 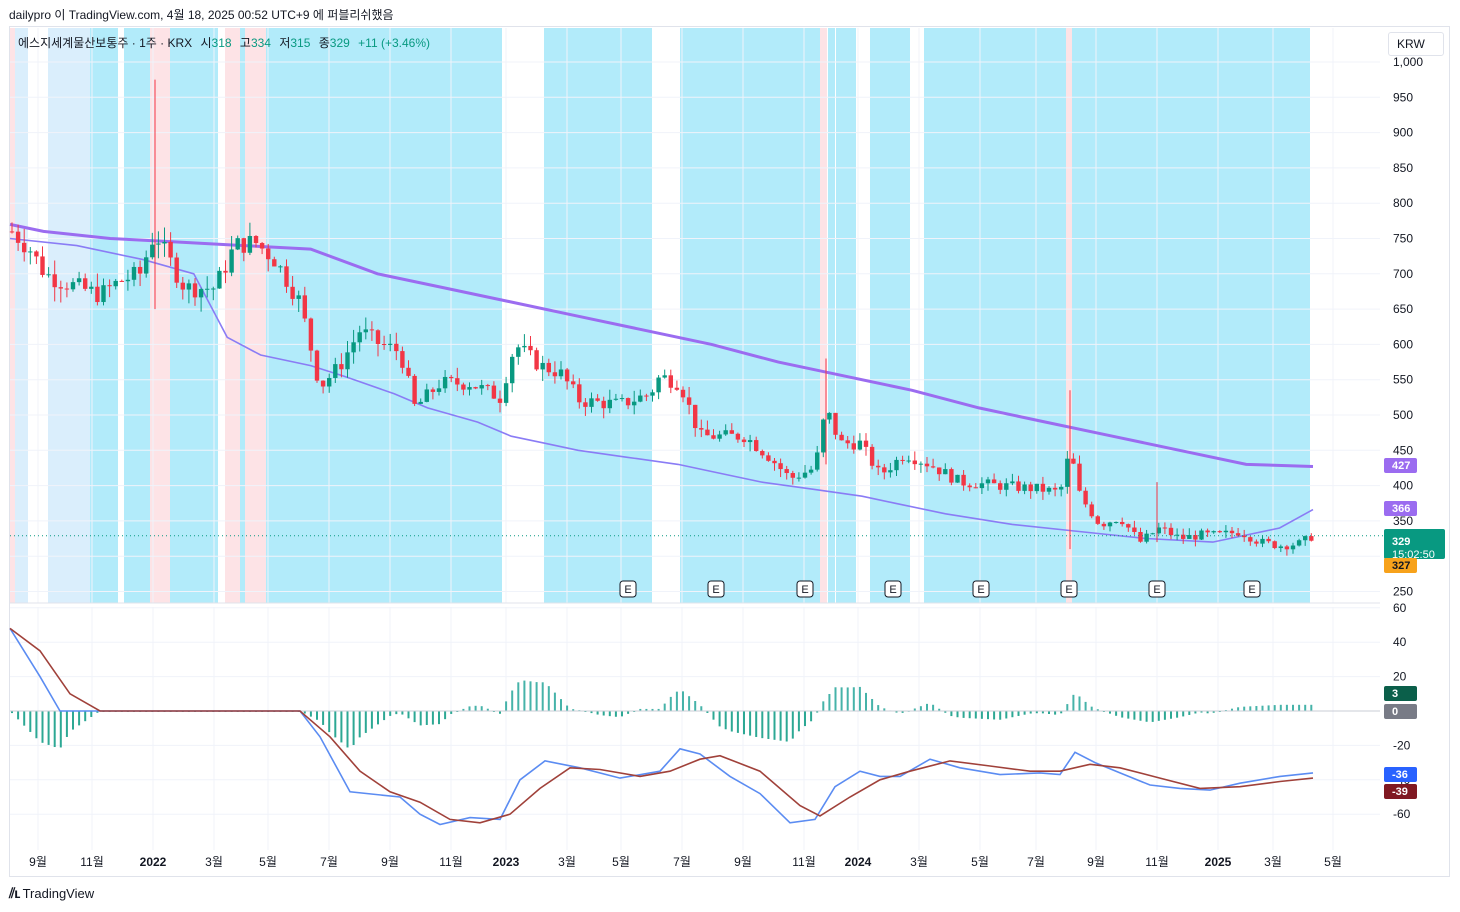 I want to click on time-tick-label: 2023, so click(x=506, y=862).